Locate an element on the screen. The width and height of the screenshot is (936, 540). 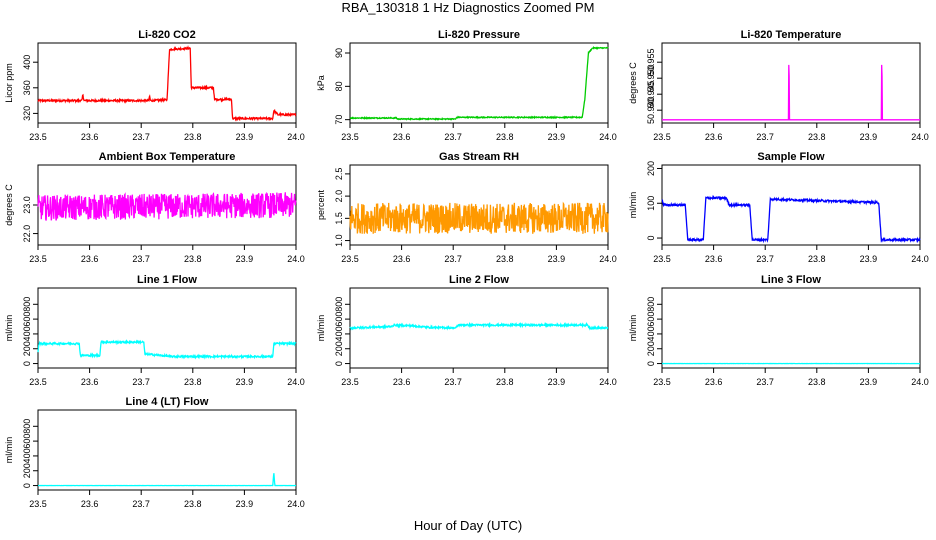
figure-title: RBA_130318 1 Hz Diagnostics Zoomed PM is located at coordinates (468, 7).